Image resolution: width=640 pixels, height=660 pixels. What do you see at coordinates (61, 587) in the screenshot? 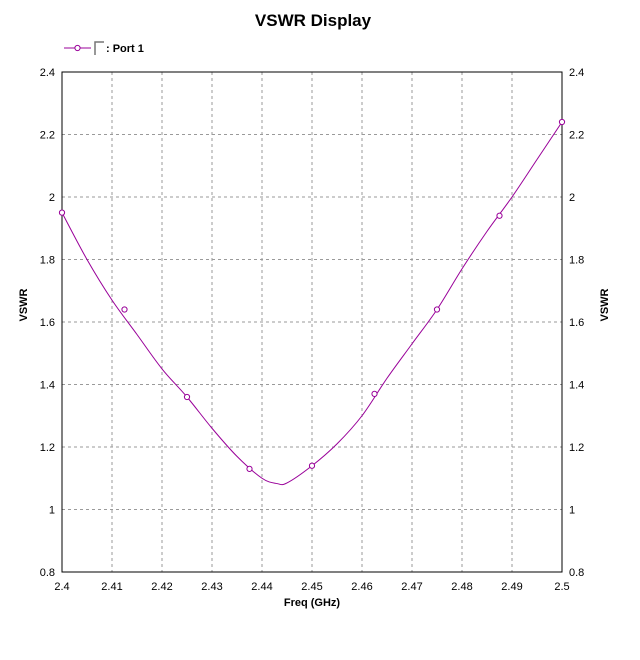
I see `x-tick-label: 2.4` at bounding box center [61, 587].